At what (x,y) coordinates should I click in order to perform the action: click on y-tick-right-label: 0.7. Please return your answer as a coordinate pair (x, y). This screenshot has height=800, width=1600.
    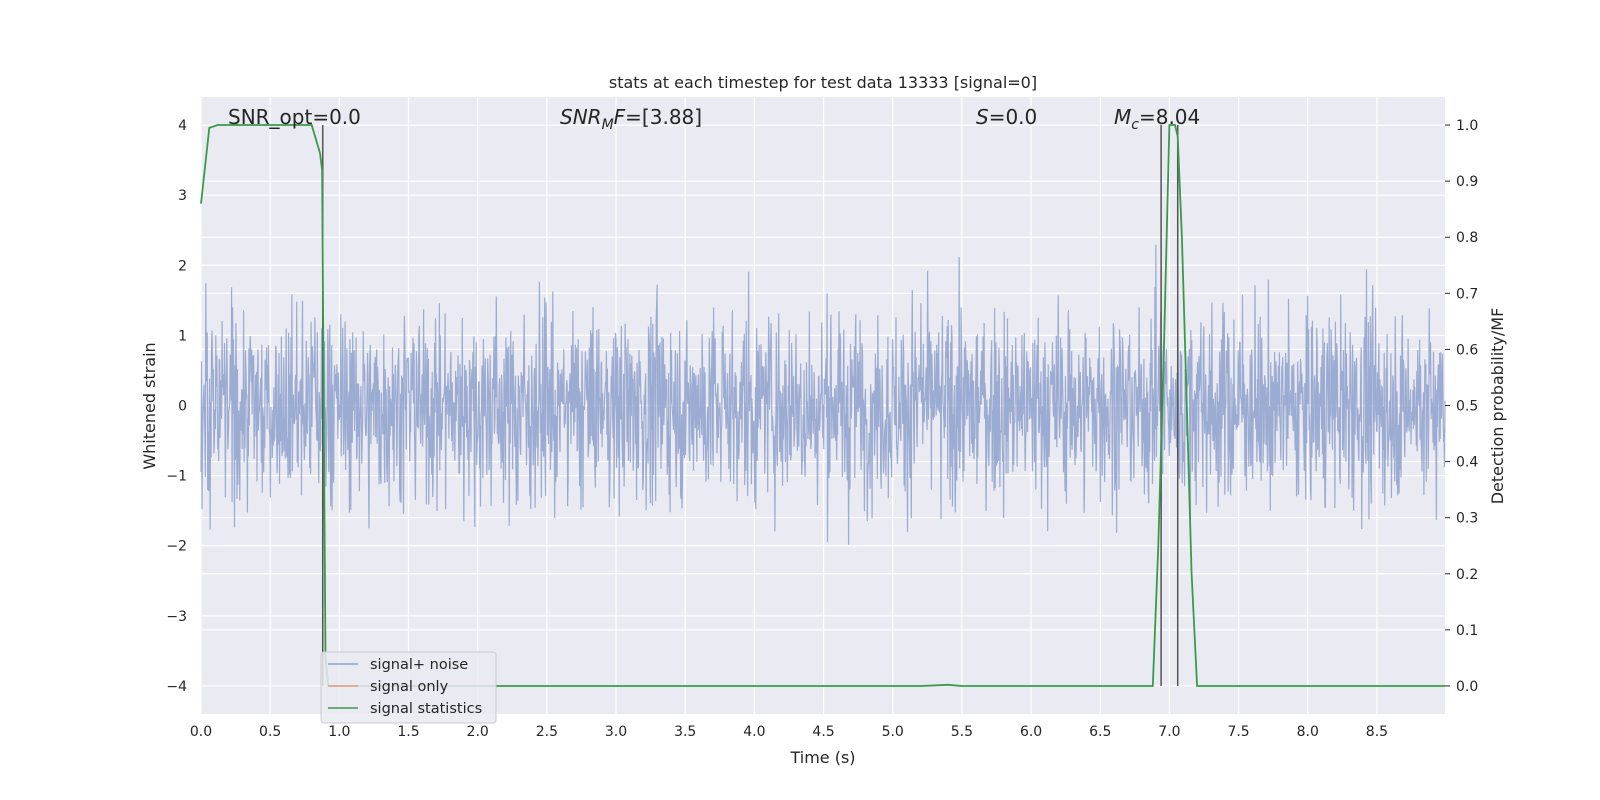
    Looking at the image, I should click on (1467, 294).